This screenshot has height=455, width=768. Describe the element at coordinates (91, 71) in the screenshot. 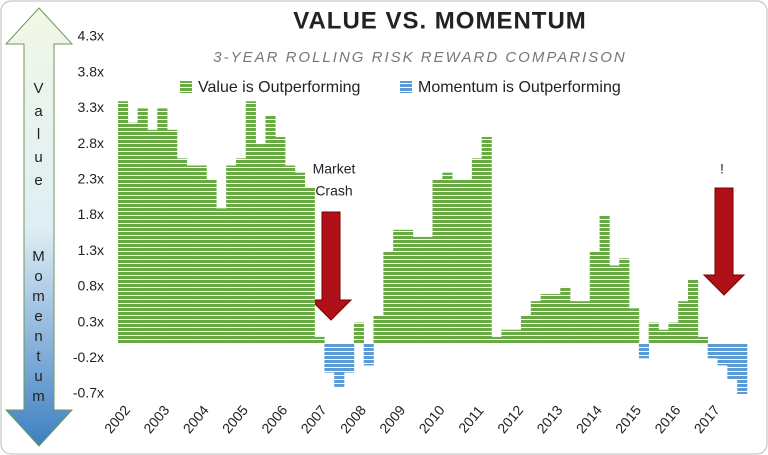

I see `y-tick-label: 3.8x` at that location.